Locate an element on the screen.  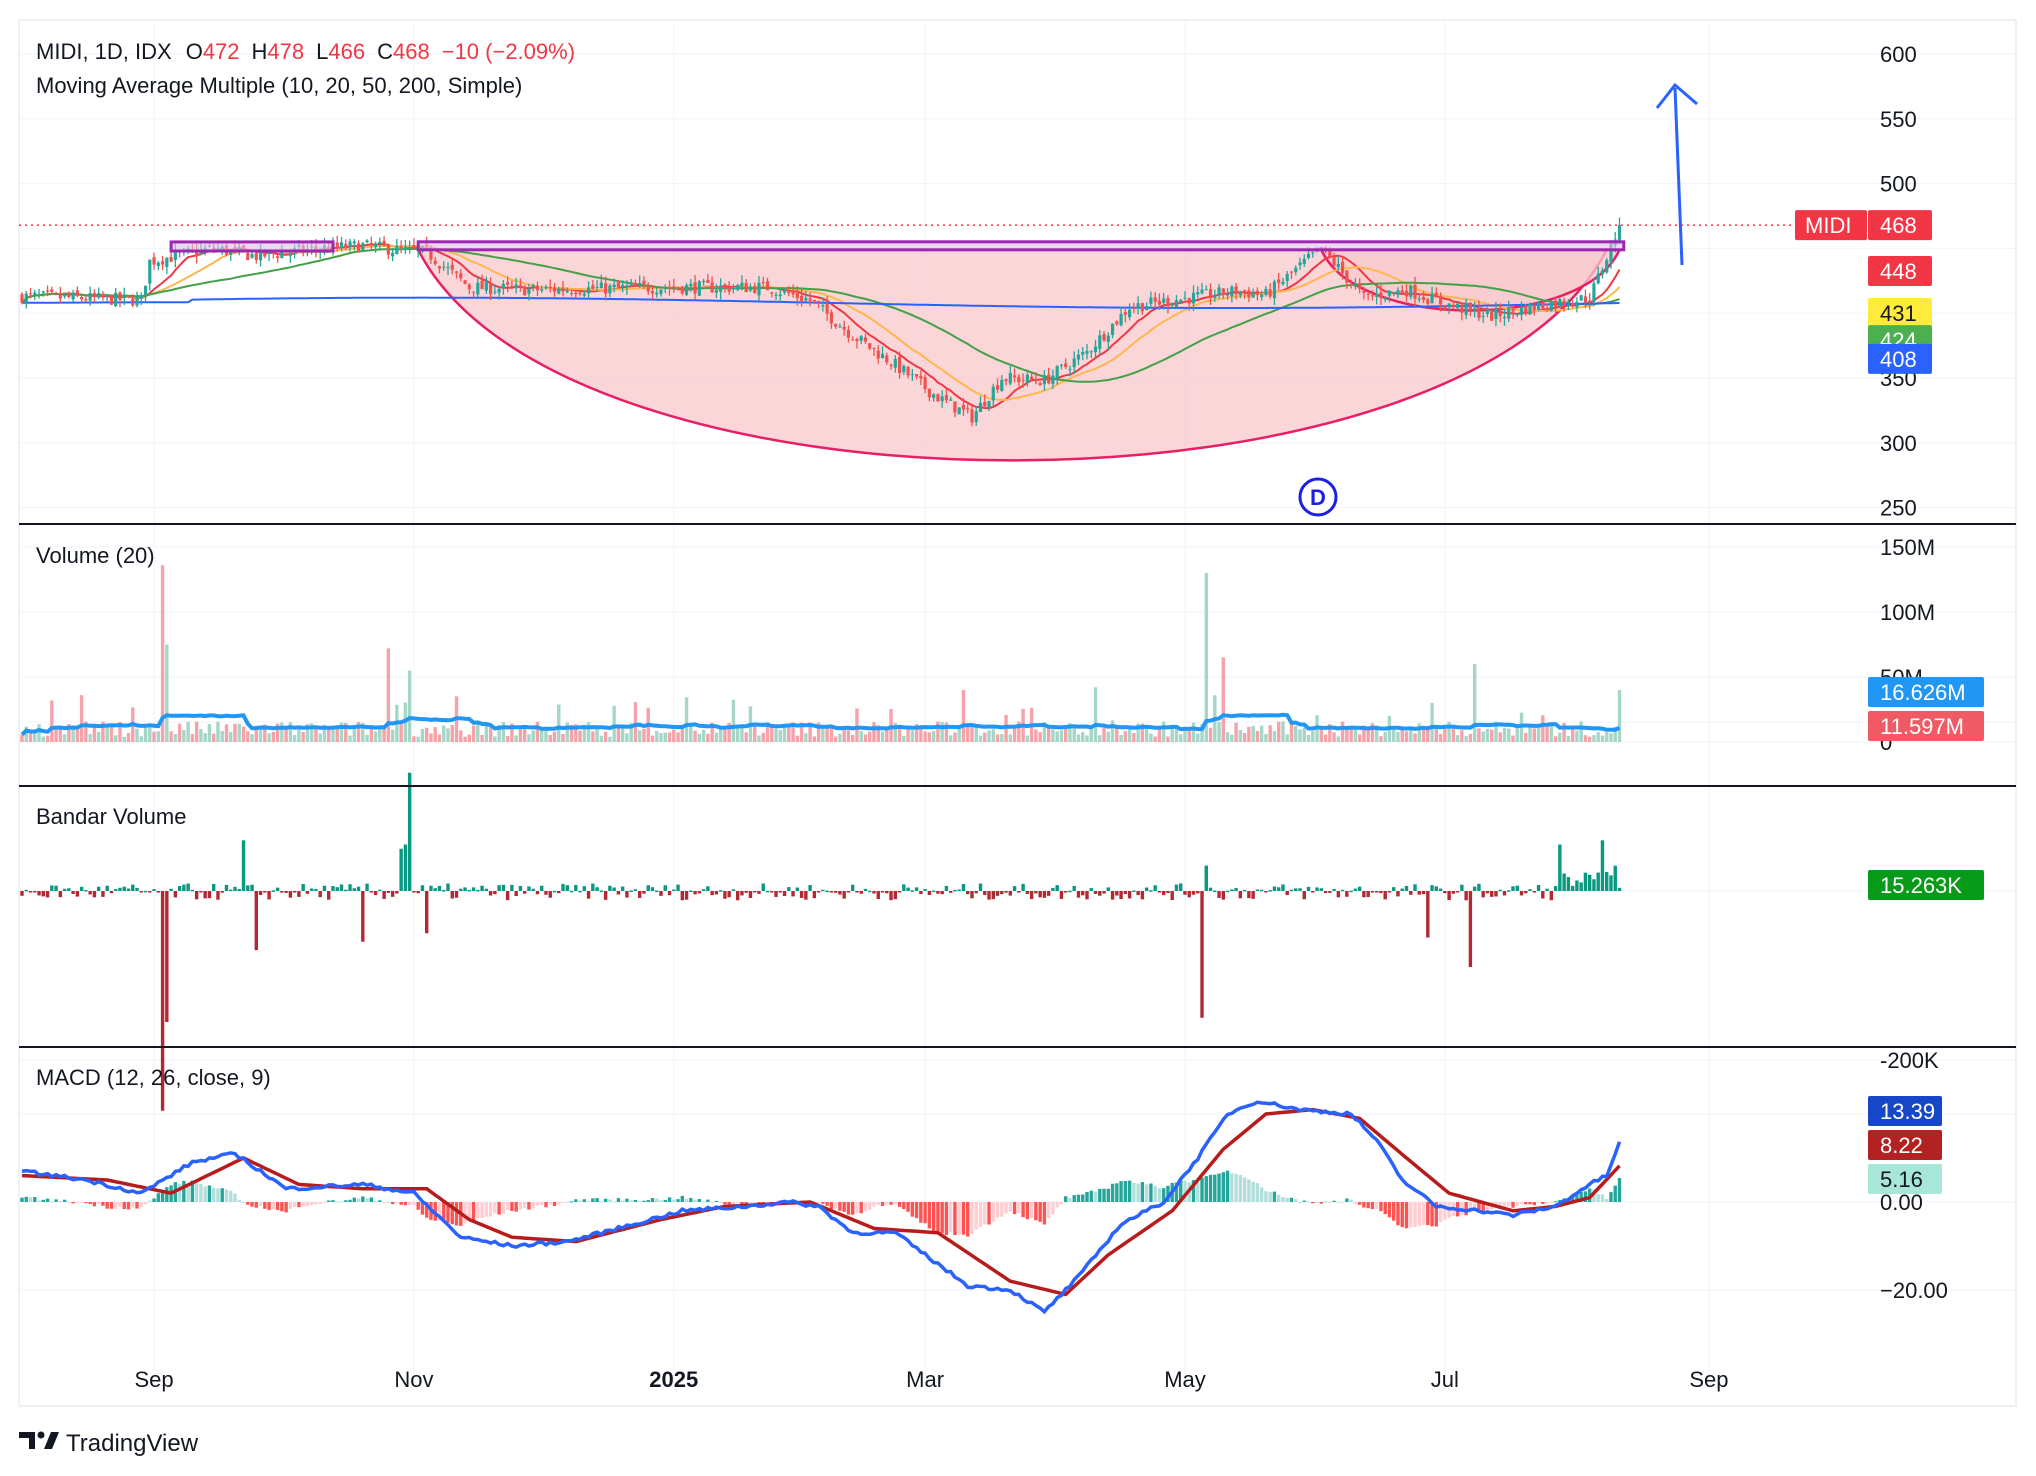
upward-arrow-annotation is located at coordinates (1676, 174).